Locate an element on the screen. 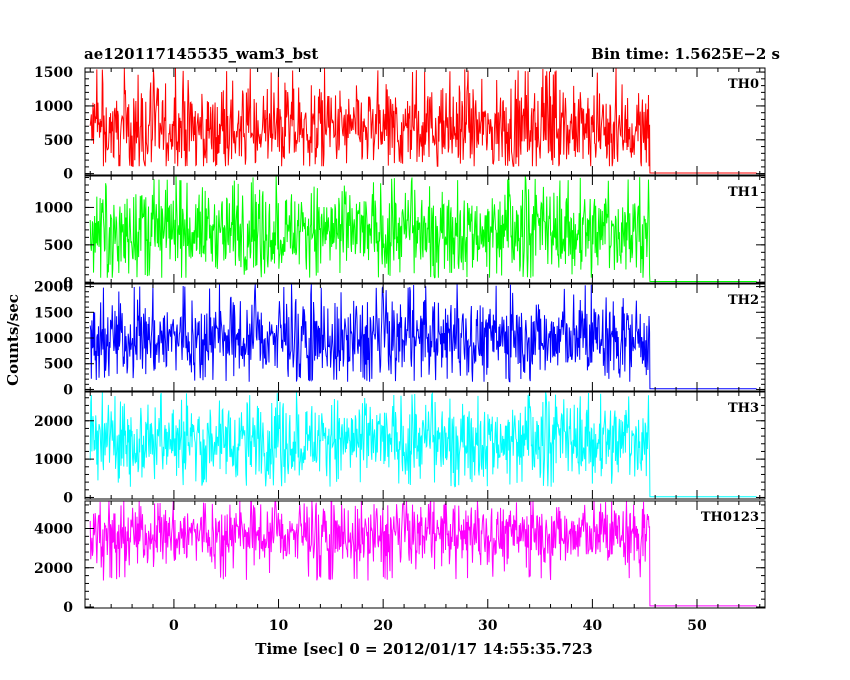  panel-th0: 0 500 1000 1500 TH0 is located at coordinates (400, 124).